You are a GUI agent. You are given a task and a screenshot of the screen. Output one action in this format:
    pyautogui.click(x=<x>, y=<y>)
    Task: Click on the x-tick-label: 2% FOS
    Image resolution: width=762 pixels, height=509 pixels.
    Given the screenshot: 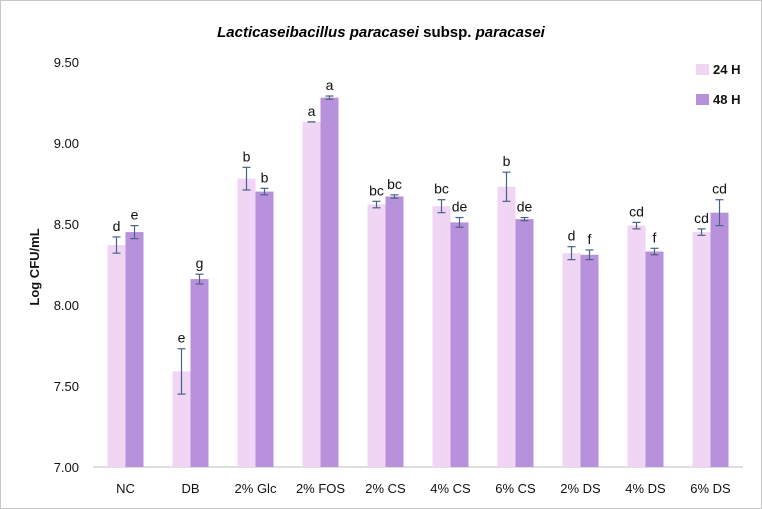 What is the action you would take?
    pyautogui.click(x=320, y=488)
    